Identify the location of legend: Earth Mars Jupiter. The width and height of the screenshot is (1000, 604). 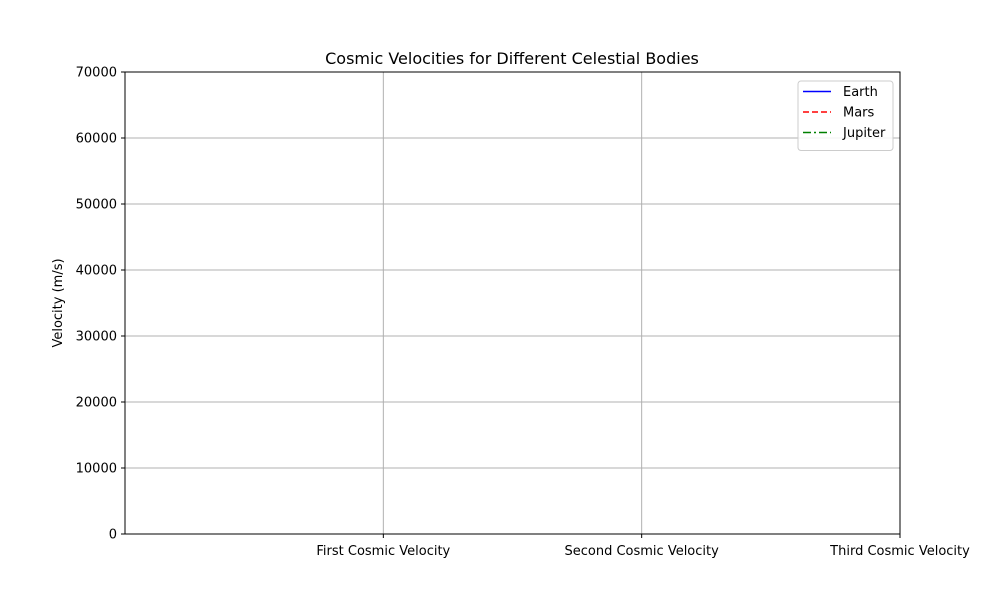
(845, 115).